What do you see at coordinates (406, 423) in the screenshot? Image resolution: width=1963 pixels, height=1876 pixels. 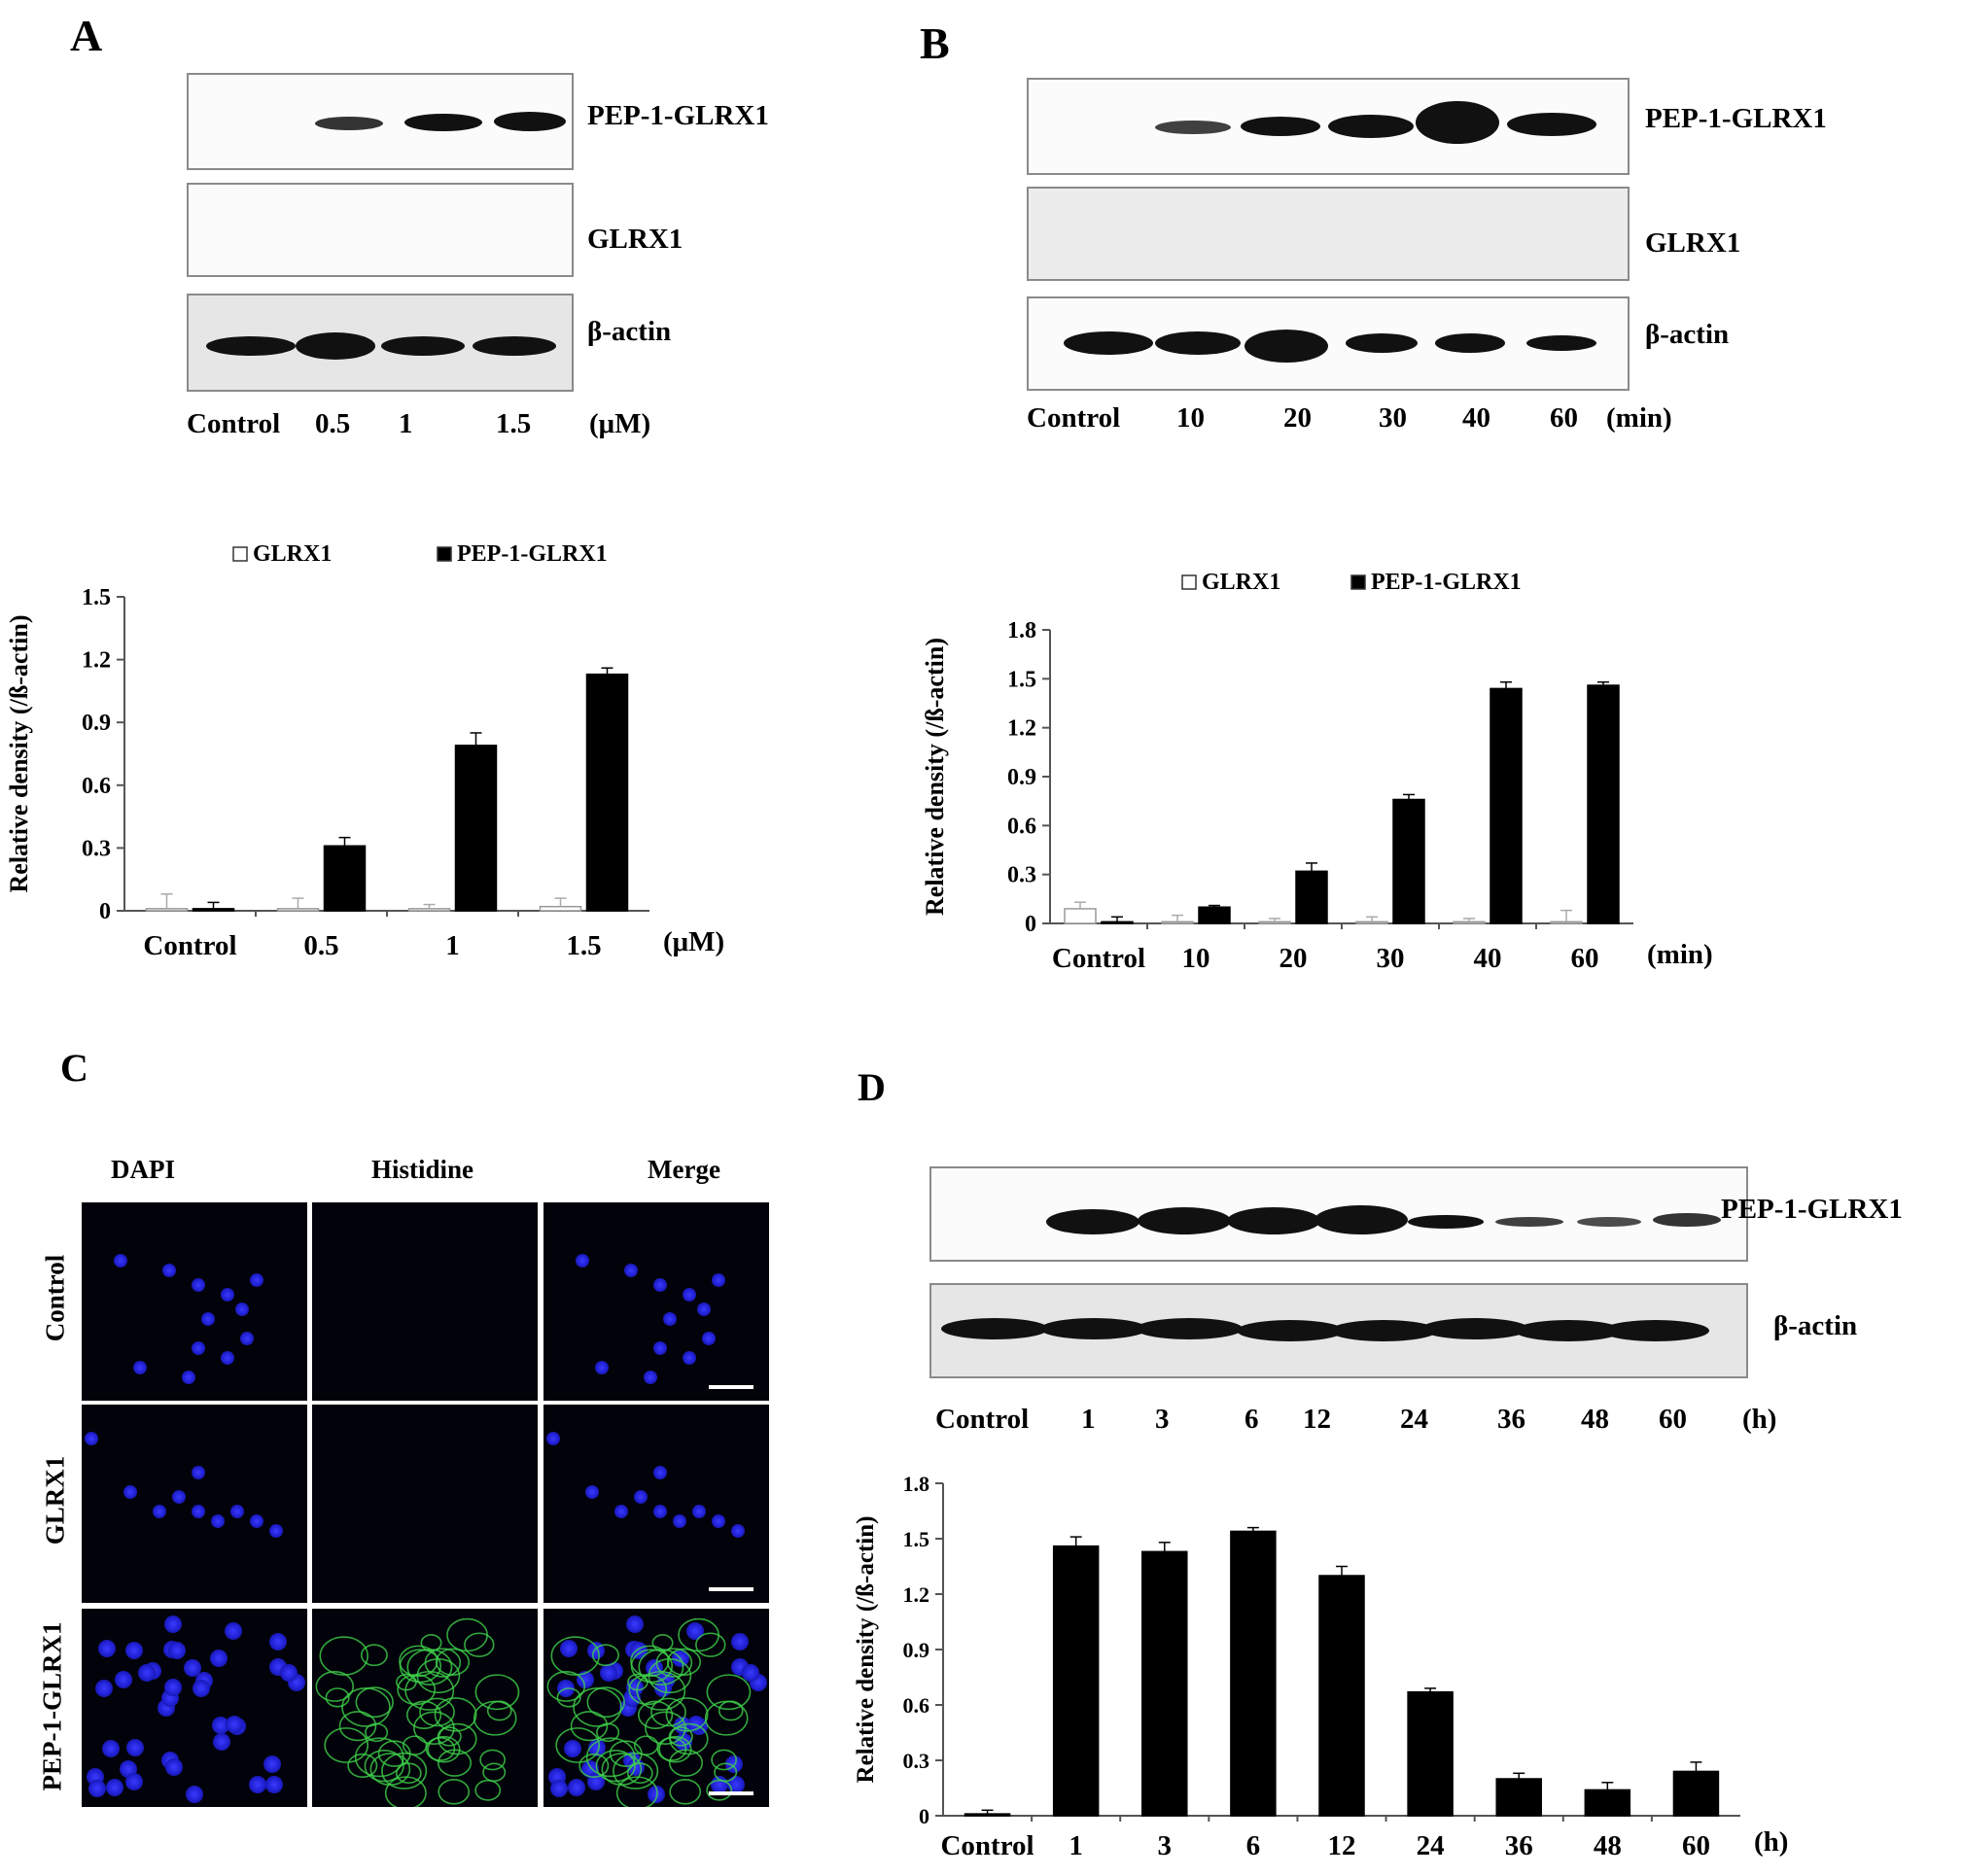 I see `lane-label: 1` at bounding box center [406, 423].